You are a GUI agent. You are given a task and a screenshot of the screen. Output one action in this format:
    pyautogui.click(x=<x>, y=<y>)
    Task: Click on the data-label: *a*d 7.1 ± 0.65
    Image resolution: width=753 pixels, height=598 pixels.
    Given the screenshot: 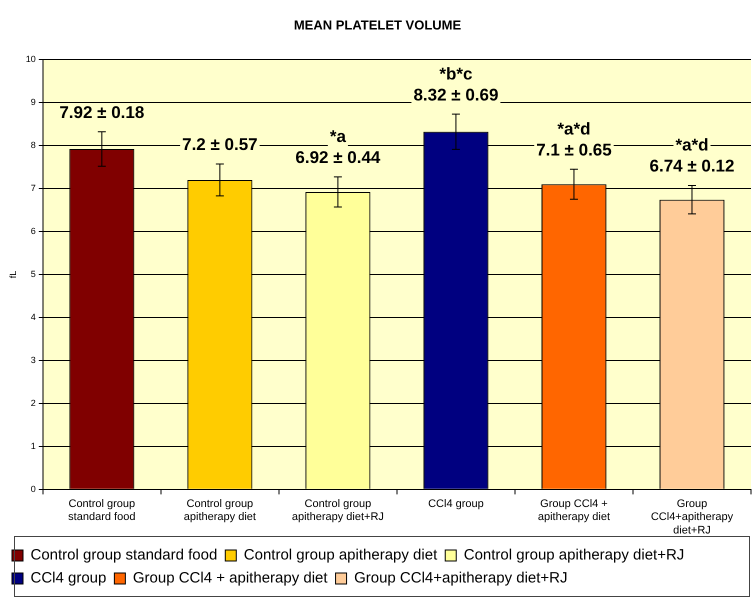 What is the action you would take?
    pyautogui.click(x=574, y=139)
    